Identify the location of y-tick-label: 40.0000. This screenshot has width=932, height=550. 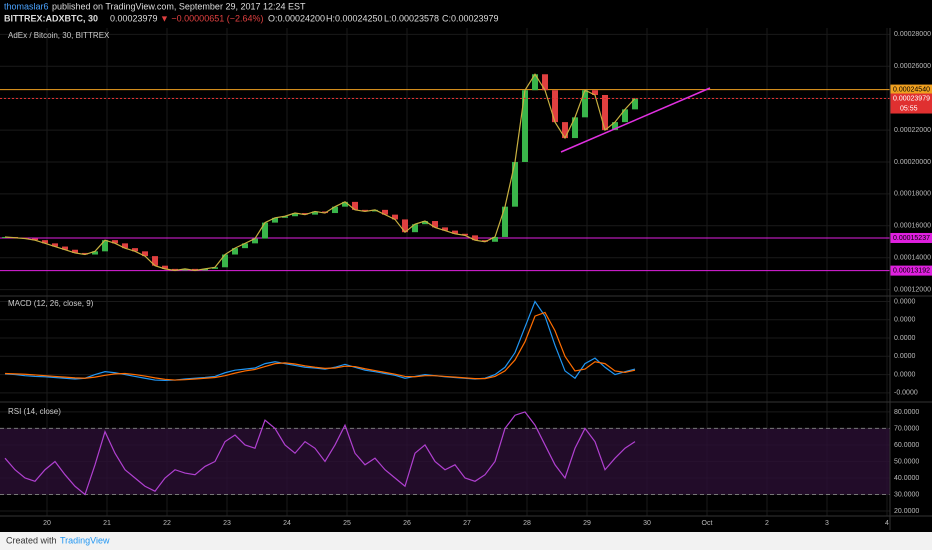
(906, 478).